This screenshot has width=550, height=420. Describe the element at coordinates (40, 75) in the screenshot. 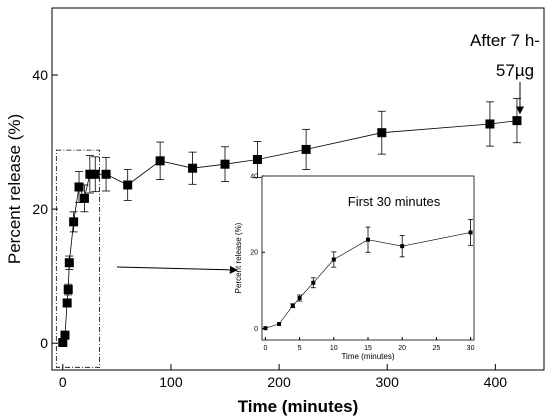

I see `main-y-tick-label: 40` at that location.